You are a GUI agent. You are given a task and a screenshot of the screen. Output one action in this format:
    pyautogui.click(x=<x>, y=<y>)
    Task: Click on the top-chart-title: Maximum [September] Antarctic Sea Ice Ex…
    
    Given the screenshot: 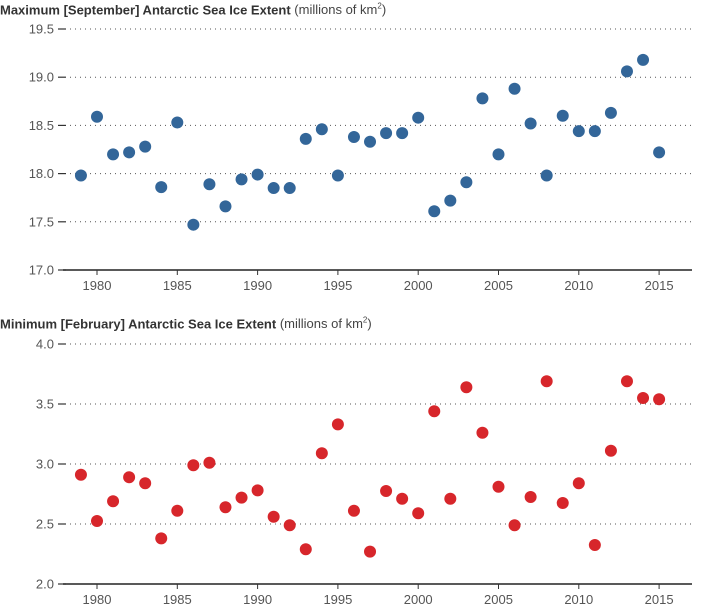 What is the action you would take?
    pyautogui.click(x=193, y=9)
    